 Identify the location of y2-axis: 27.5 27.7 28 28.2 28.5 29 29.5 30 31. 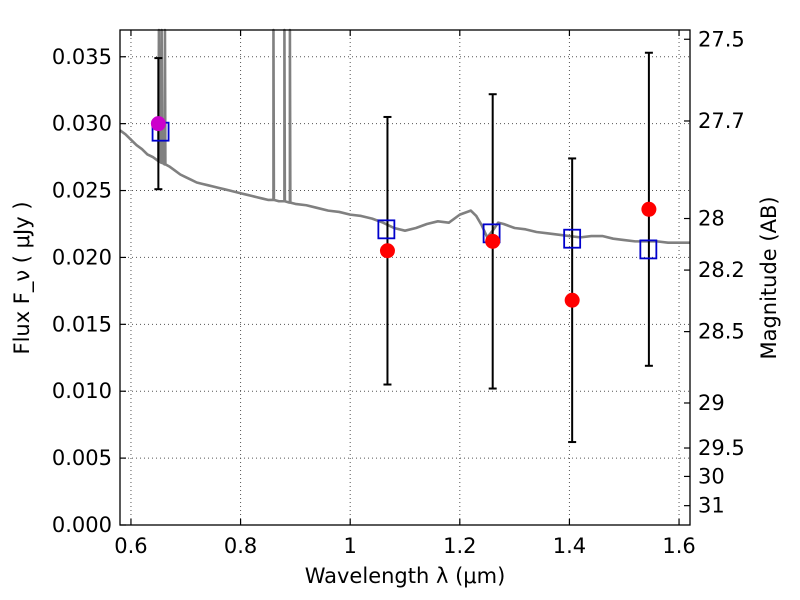
(714, 272).